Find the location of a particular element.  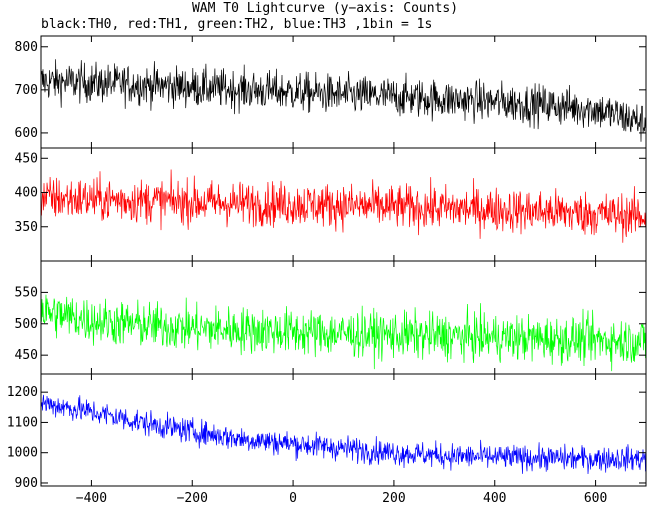

y-tick-label: 600 is located at coordinates (26, 133).